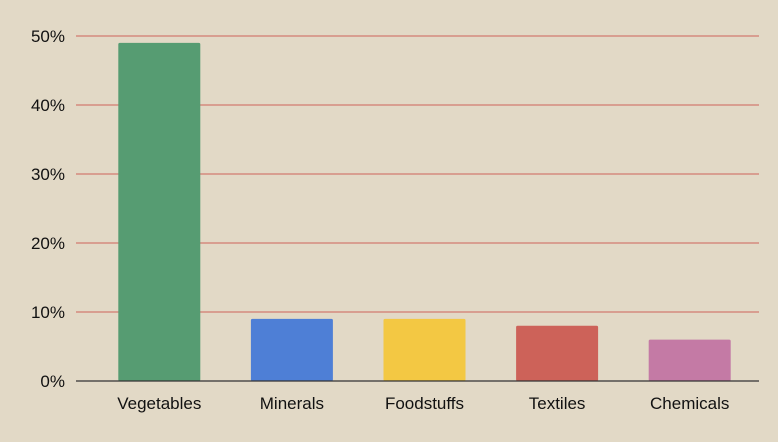 The height and width of the screenshot is (442, 778). What do you see at coordinates (291, 349) in the screenshot?
I see `bar-minerals` at bounding box center [291, 349].